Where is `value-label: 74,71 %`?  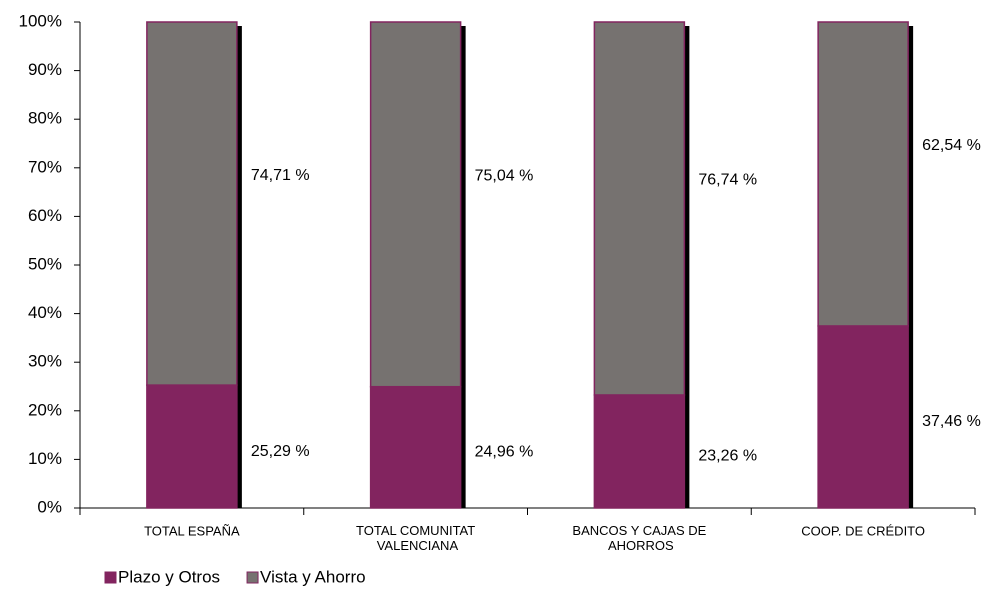 value-label: 74,71 % is located at coordinates (280, 175).